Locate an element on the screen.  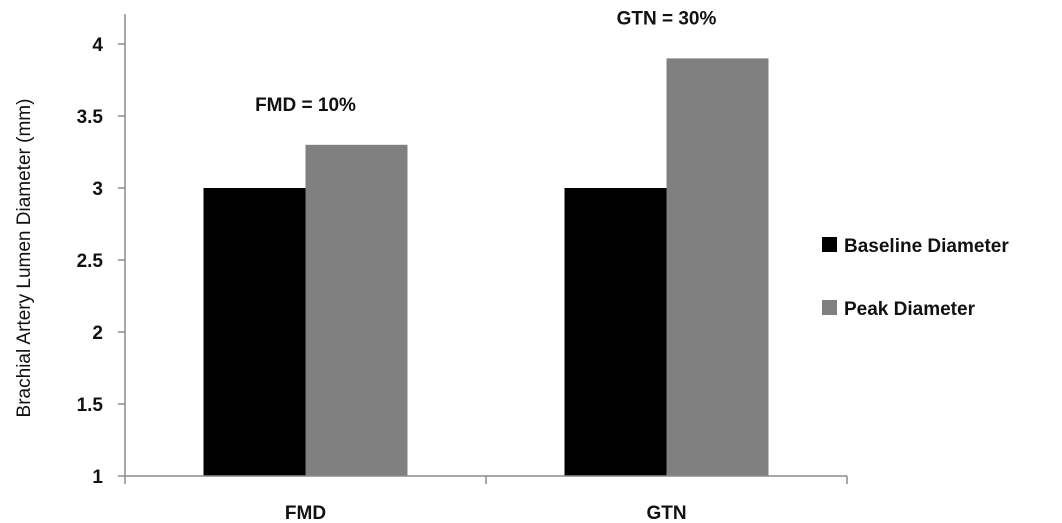
annotation-label: FMD = 10% is located at coordinates (305, 105).